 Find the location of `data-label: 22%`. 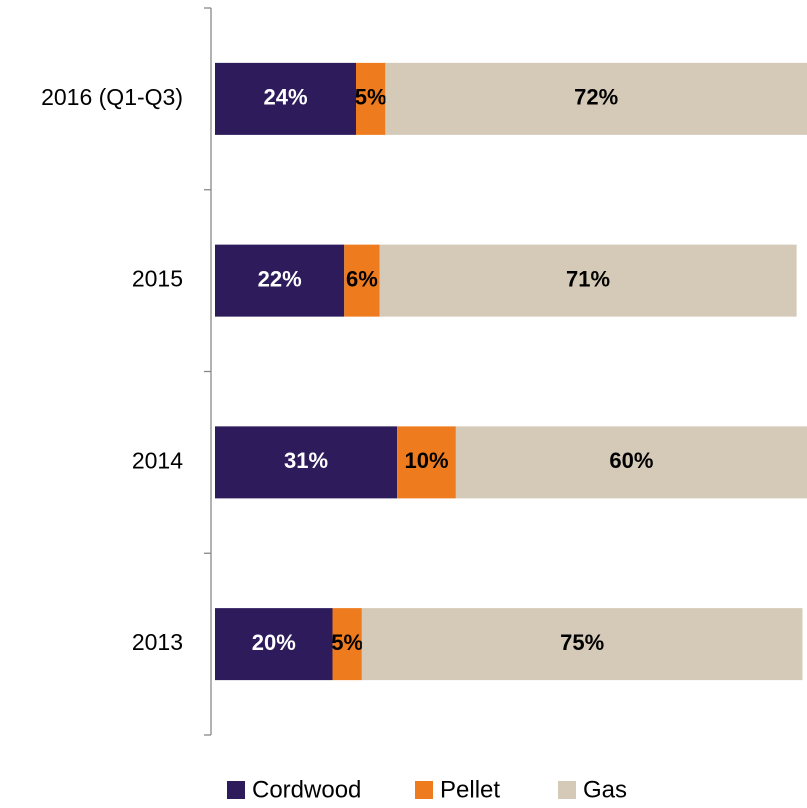

data-label: 22% is located at coordinates (280, 278).